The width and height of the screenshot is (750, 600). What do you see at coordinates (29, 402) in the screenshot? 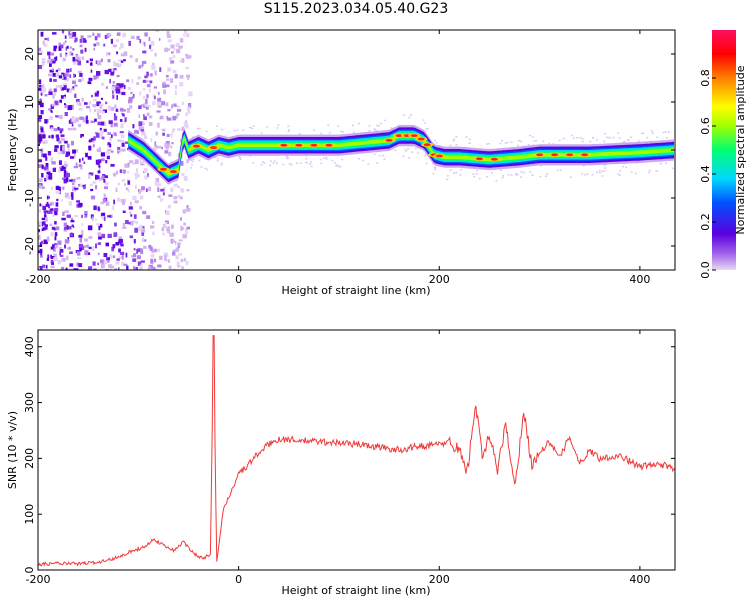
I see `y-tick-label: 300` at bounding box center [29, 402].